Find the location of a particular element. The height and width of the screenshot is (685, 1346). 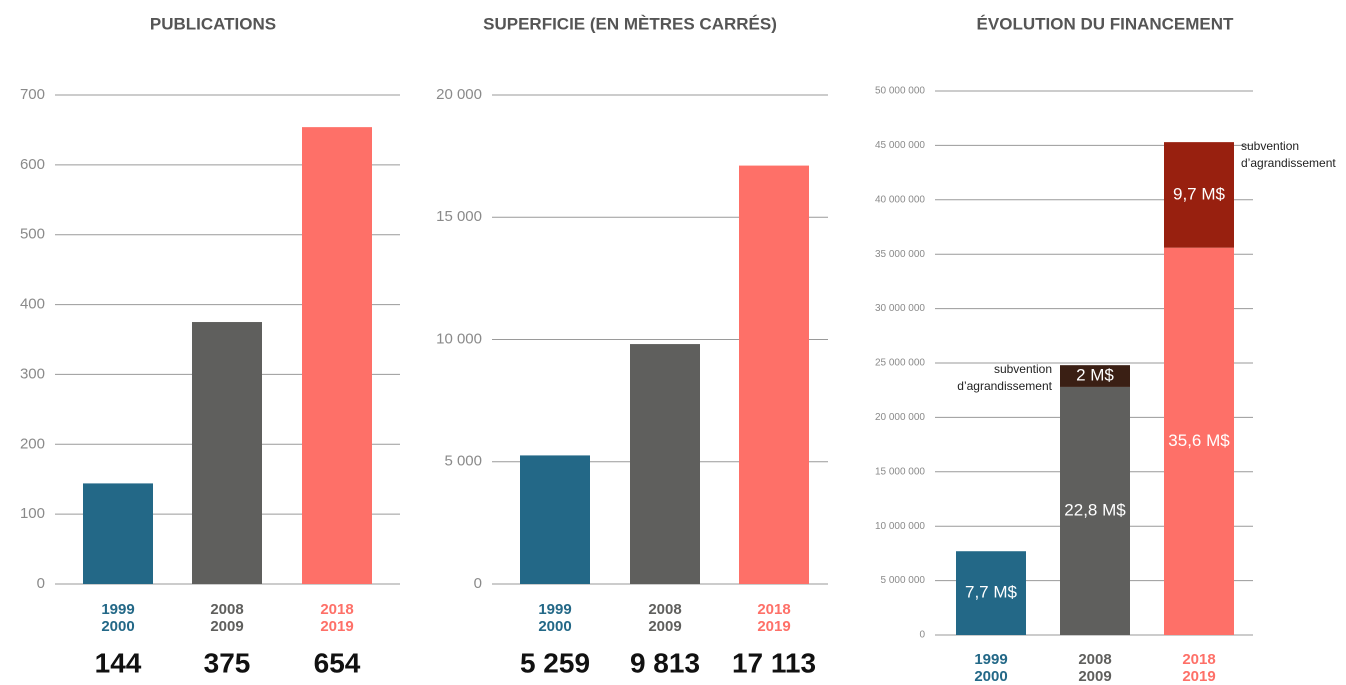

y-tick-label: 20 000 is located at coordinates (459, 94).